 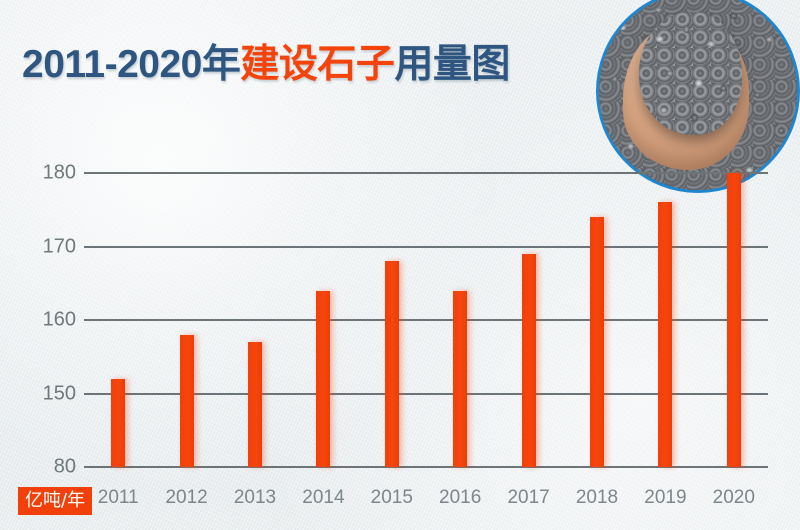 What do you see at coordinates (733, 497) in the screenshot?
I see `x-axis-tick-label: 2020` at bounding box center [733, 497].